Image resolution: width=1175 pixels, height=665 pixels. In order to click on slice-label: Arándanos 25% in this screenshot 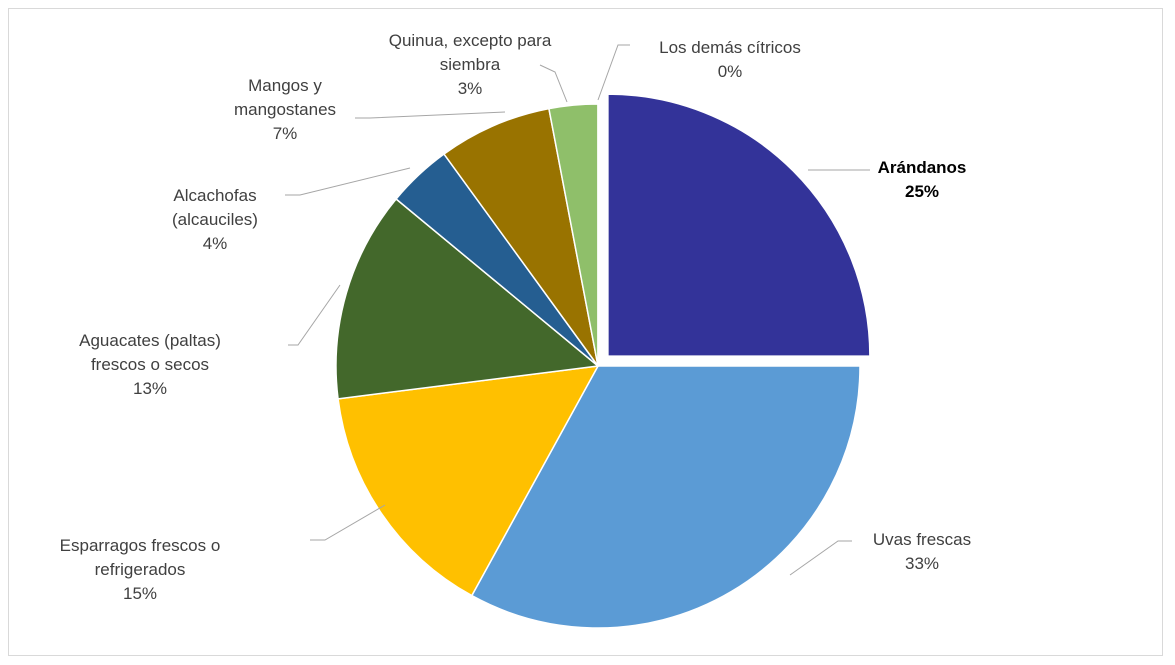, I will do `click(922, 180)`.